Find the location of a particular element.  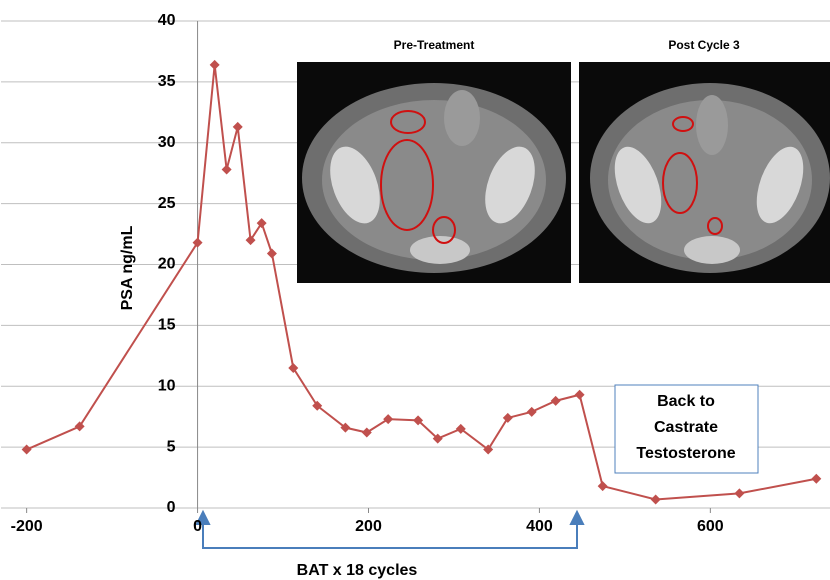

x-tick-label: -200 is located at coordinates (27, 526).